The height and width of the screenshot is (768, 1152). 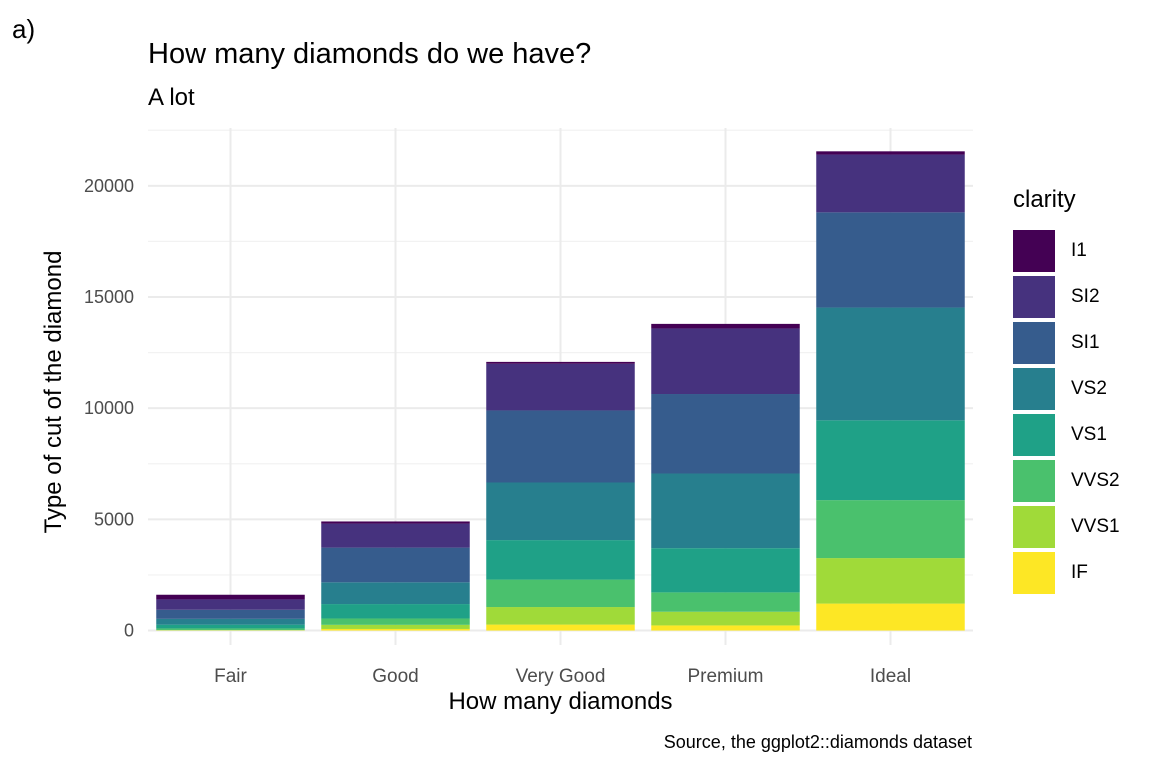 I want to click on legend-label: VVS2, so click(x=1095, y=480).